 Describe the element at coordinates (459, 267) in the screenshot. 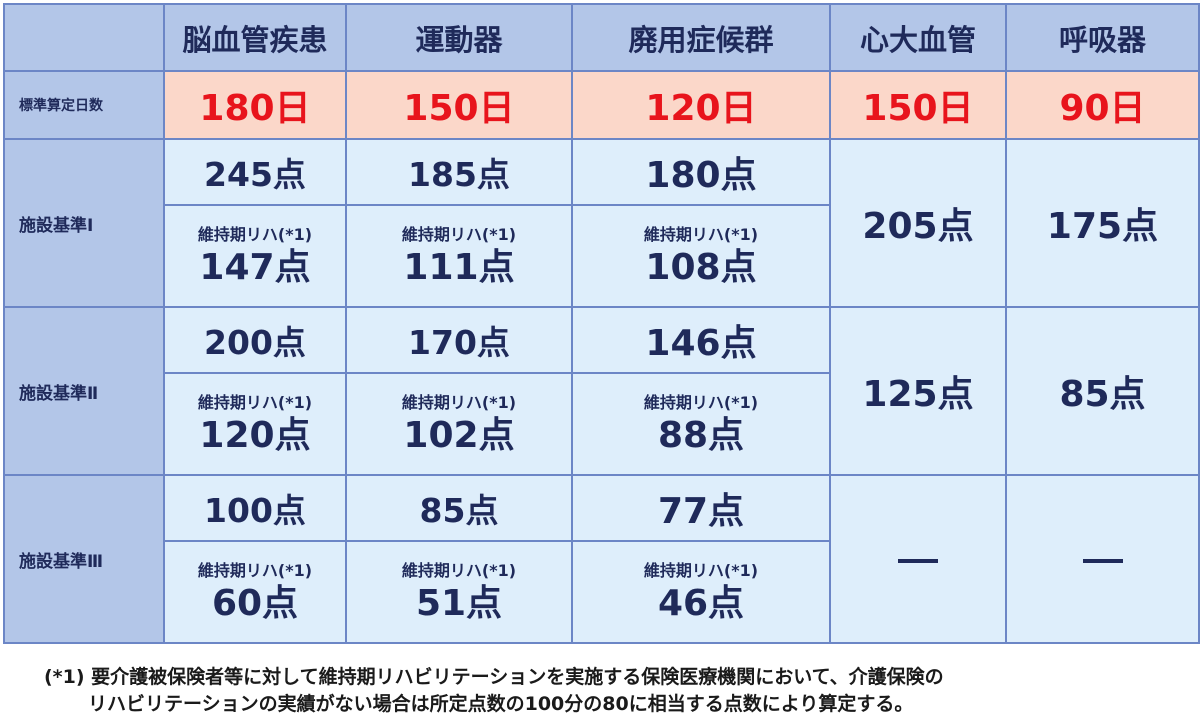

I see `maintenance-value: 111点` at that location.